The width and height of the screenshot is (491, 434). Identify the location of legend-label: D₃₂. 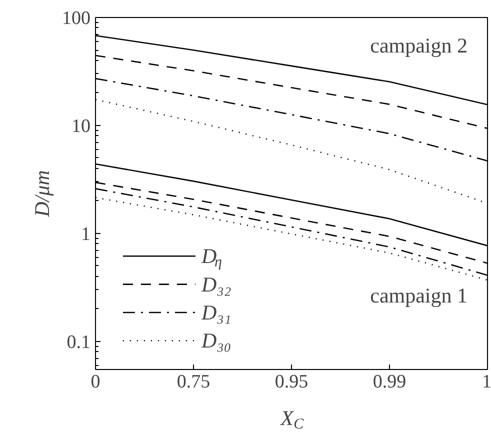
(216, 284).